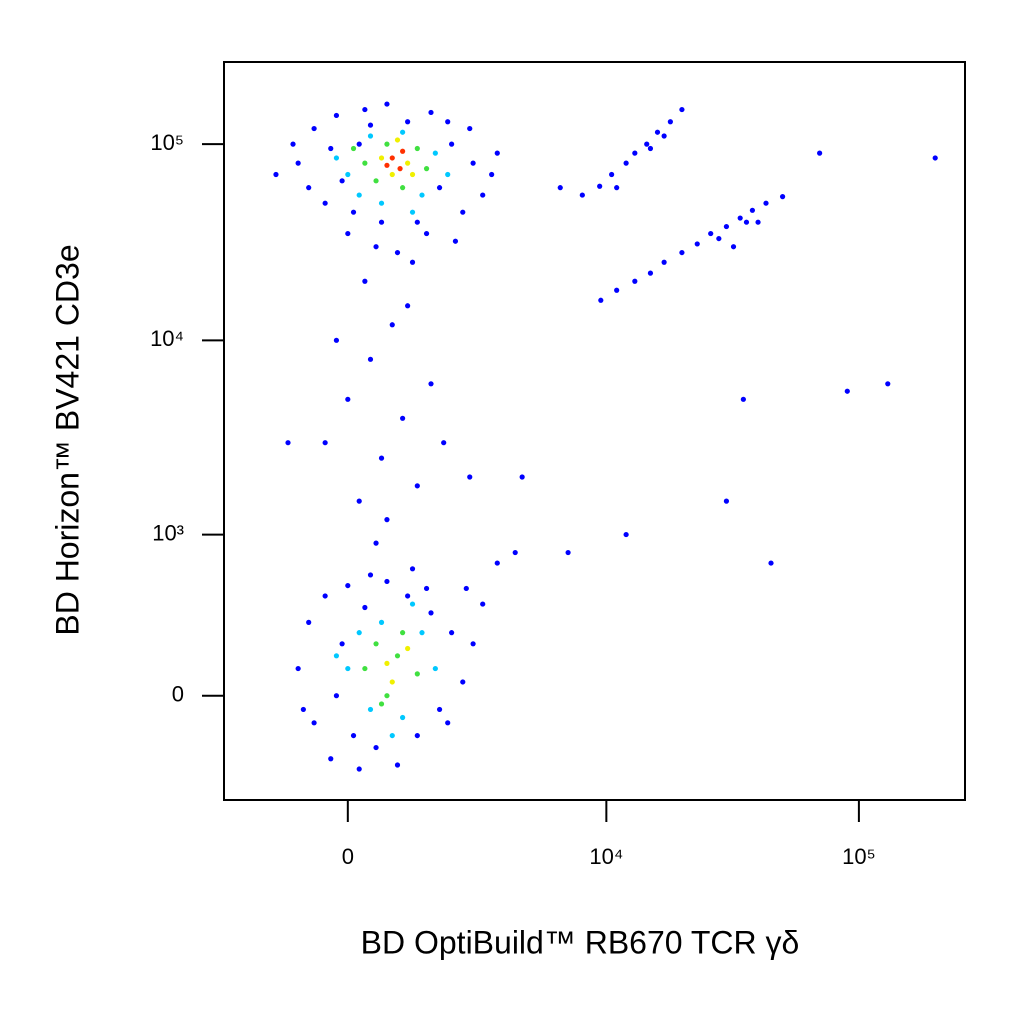 This screenshot has width=1024, height=1024. Describe the element at coordinates (580, 942) in the screenshot. I see `x-axis-title: BD OptiBuild™ RB670 TCR γδ` at that location.